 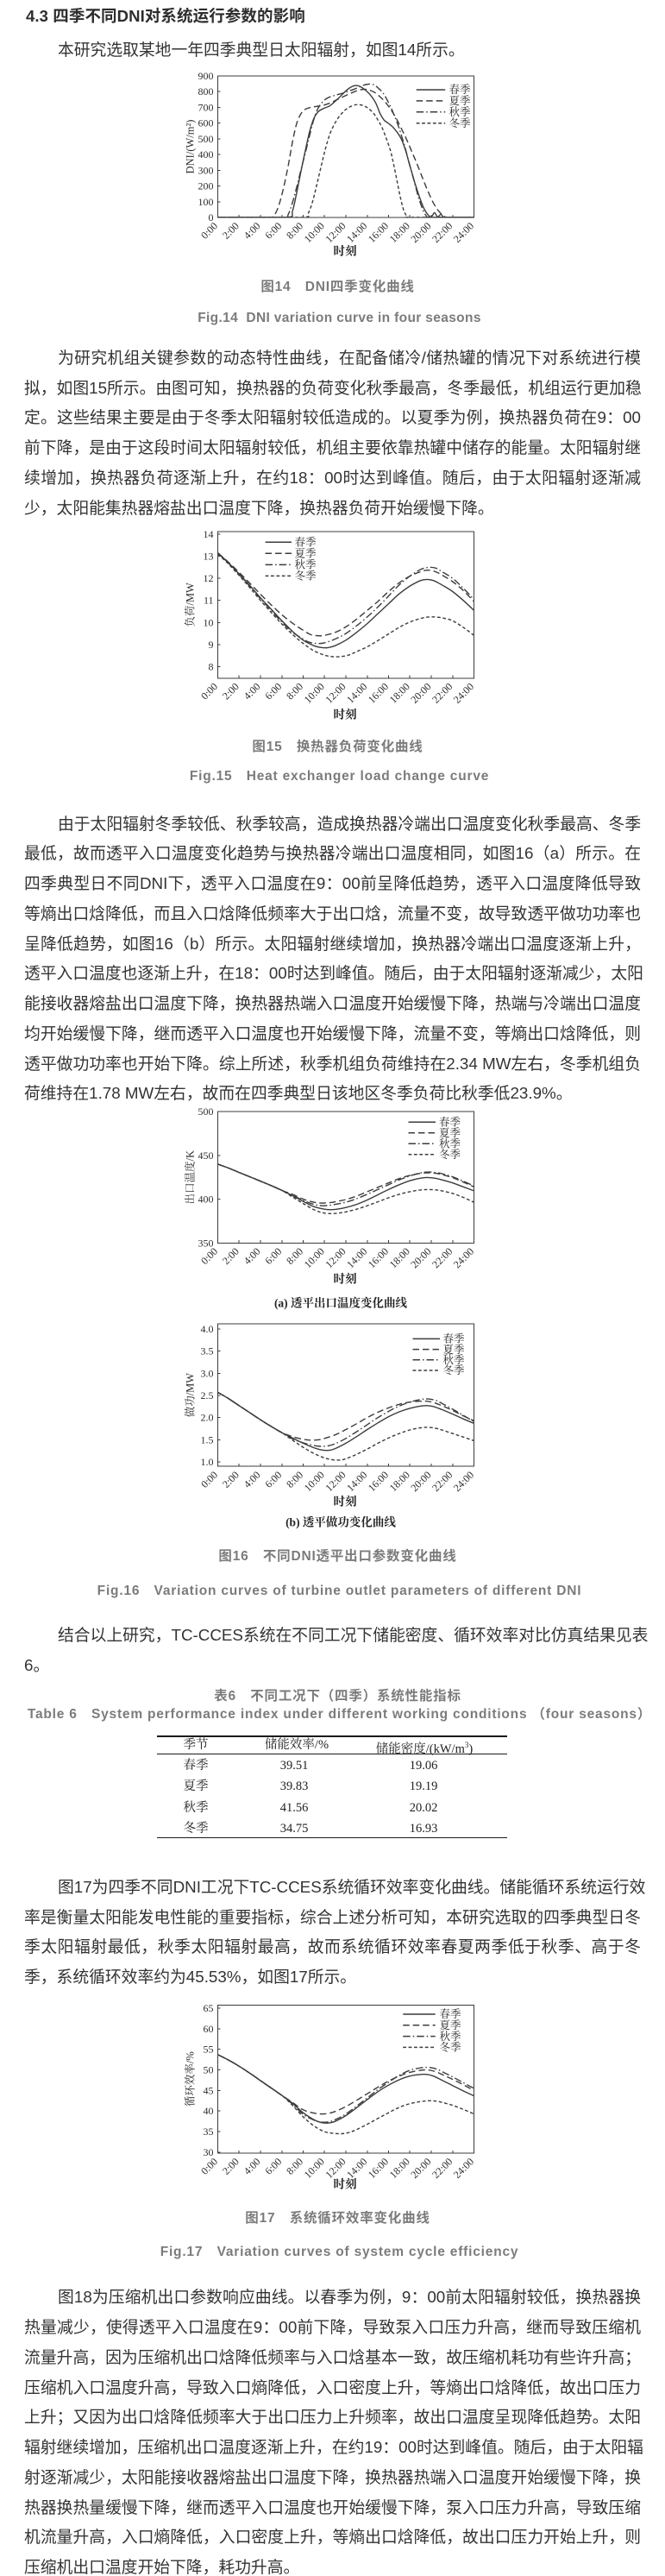 I want to click on svg-text: 出口温度/K, so click(x=190, y=1177).